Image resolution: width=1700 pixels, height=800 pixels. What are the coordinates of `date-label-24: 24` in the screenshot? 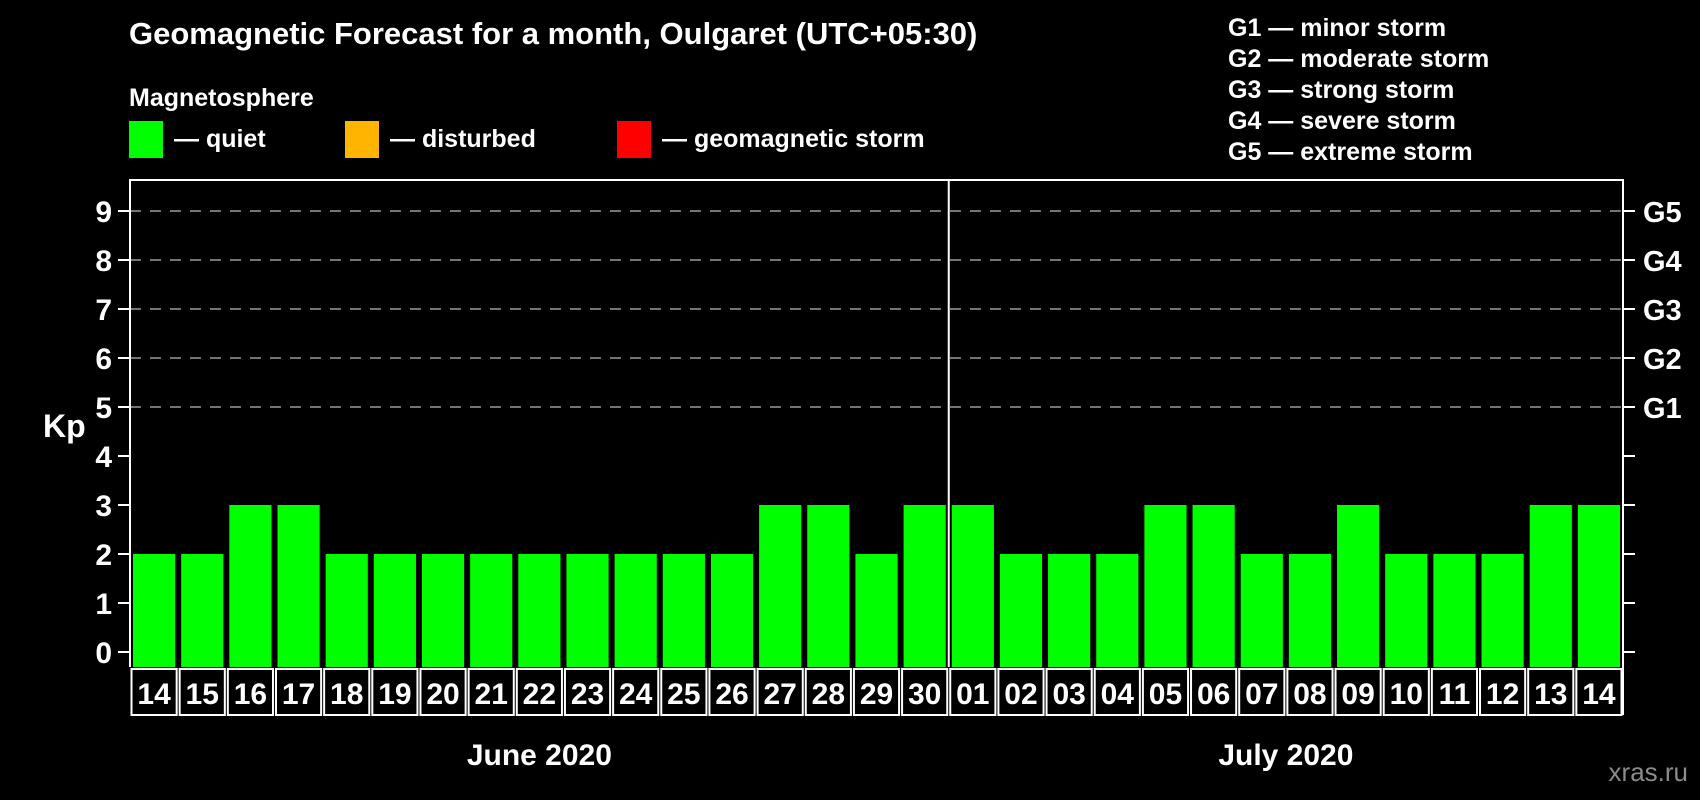 It's located at (636, 694).